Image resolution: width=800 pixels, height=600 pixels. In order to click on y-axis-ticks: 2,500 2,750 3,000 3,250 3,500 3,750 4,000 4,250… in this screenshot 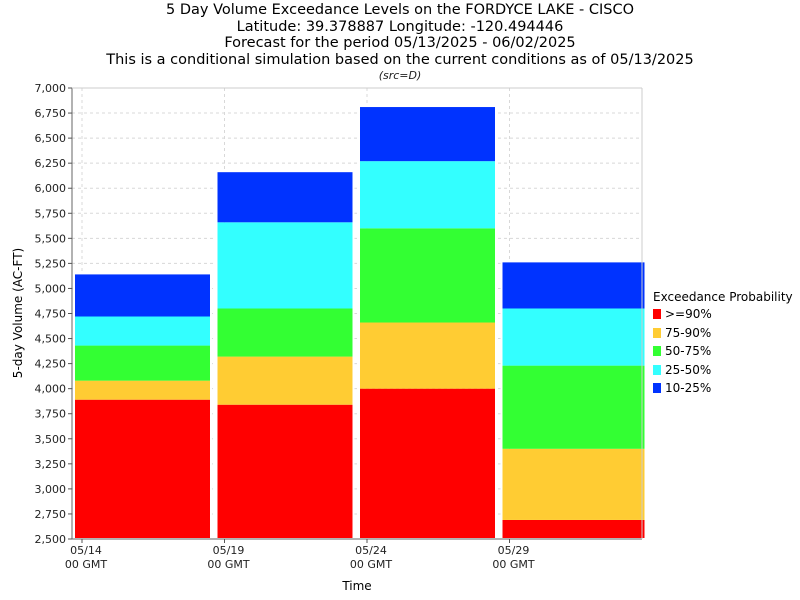, I will do `click(53, 314)`.